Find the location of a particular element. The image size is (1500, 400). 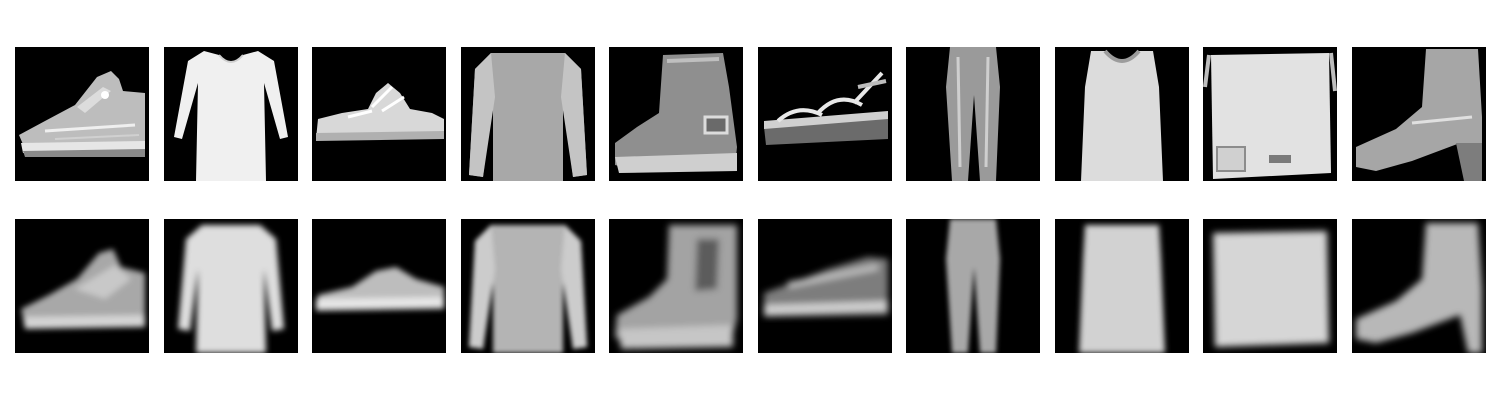

dress-reconstruction-image is located at coordinates (231, 286).